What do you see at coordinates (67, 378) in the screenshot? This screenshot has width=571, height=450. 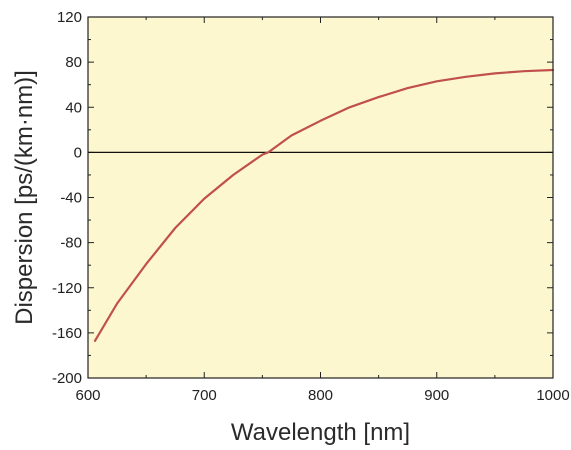 I see `y-tick-label: -200` at bounding box center [67, 378].